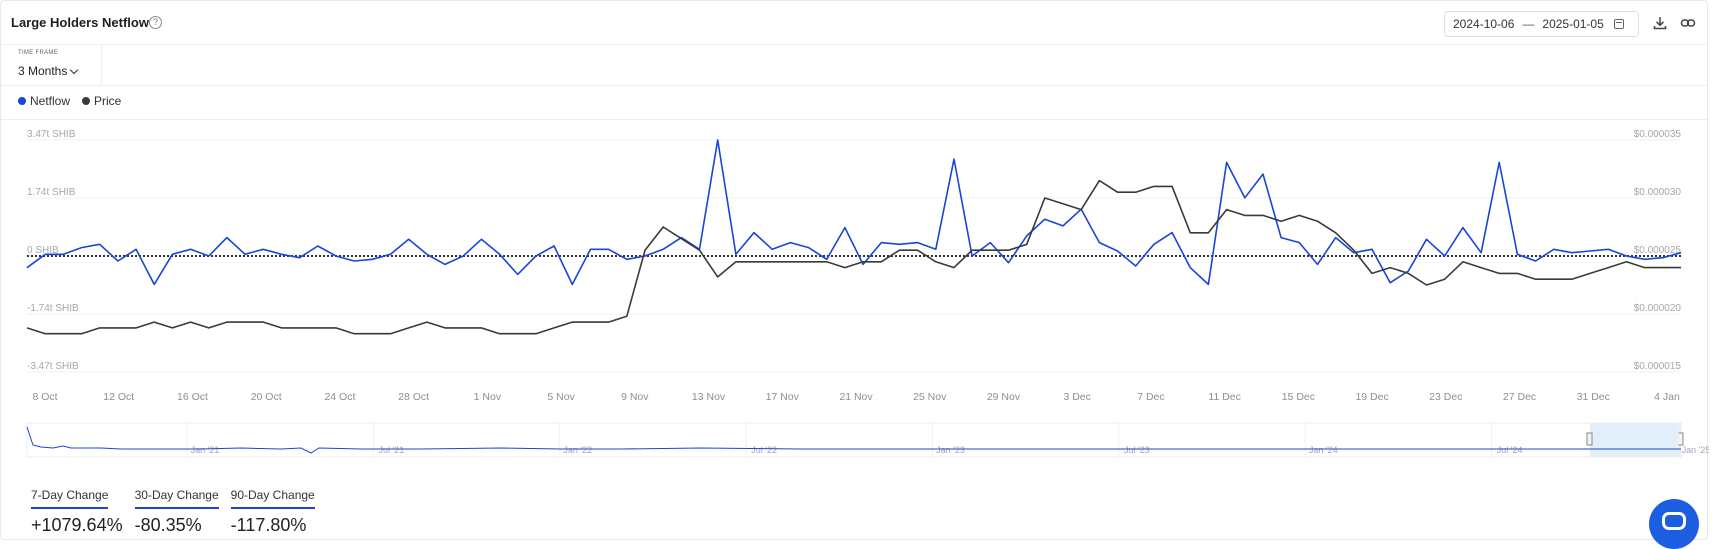  I want to click on y-right-tick-label: $0.000020, so click(1658, 308).